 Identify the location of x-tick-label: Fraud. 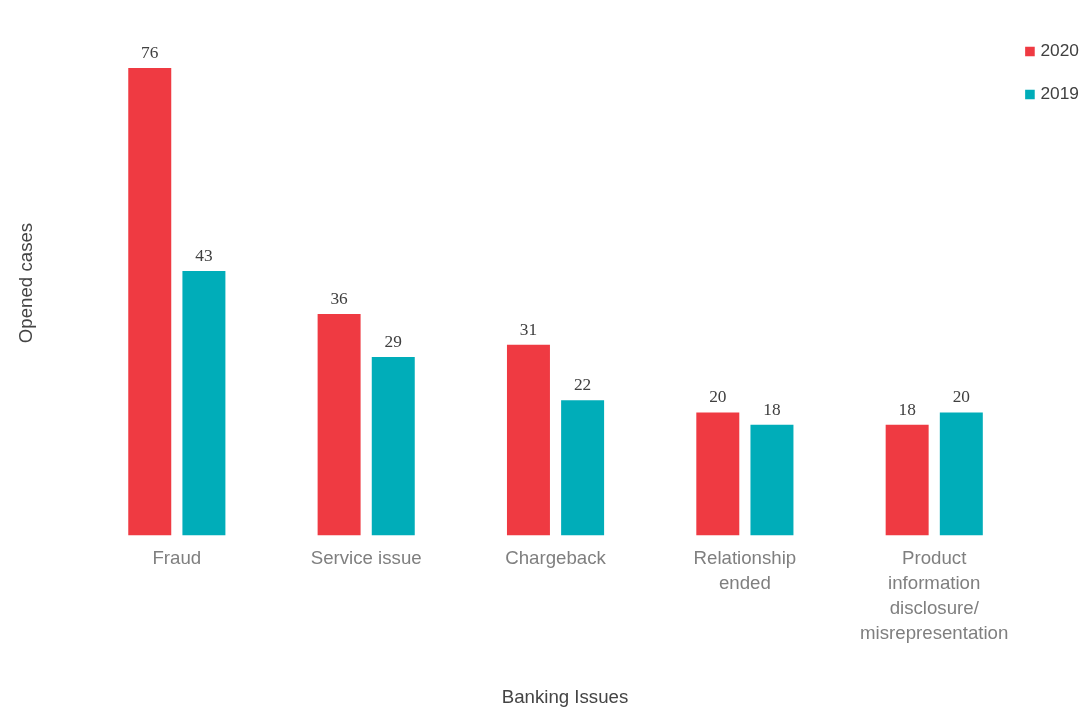
(177, 557).